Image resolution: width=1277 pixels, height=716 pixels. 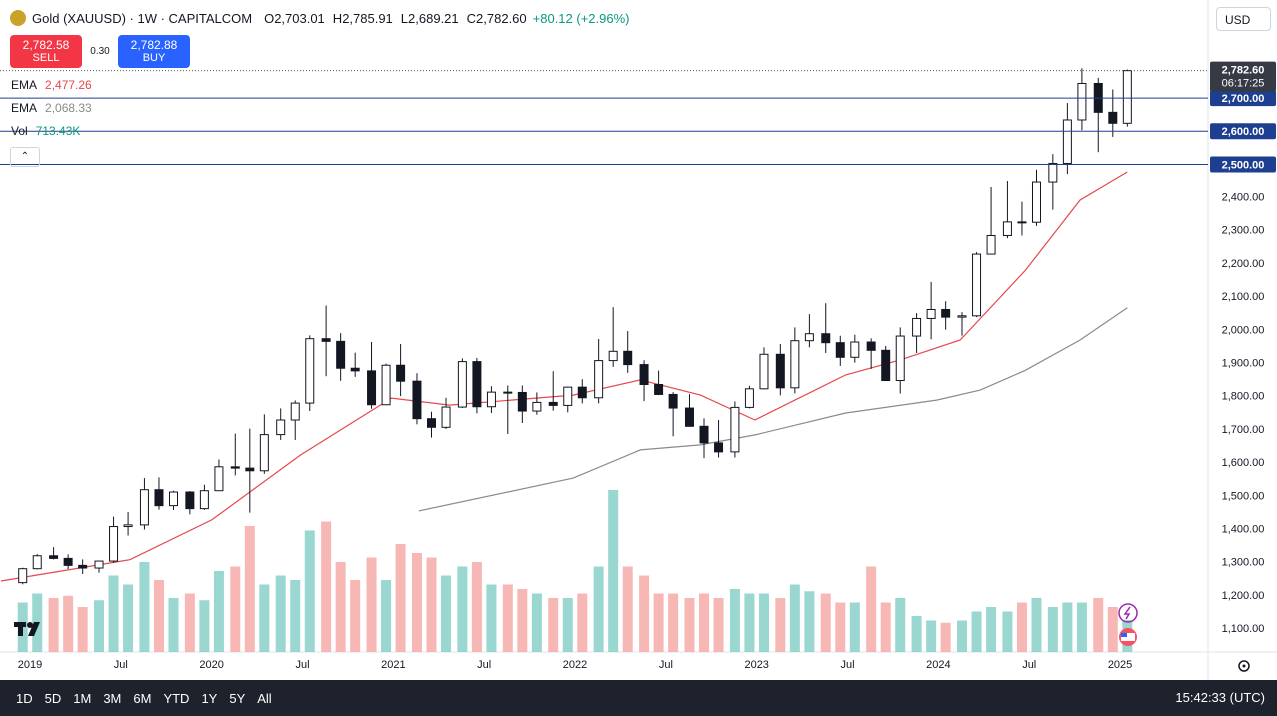 I want to click on ohlc-item: O2,703.01, so click(x=294, y=18).